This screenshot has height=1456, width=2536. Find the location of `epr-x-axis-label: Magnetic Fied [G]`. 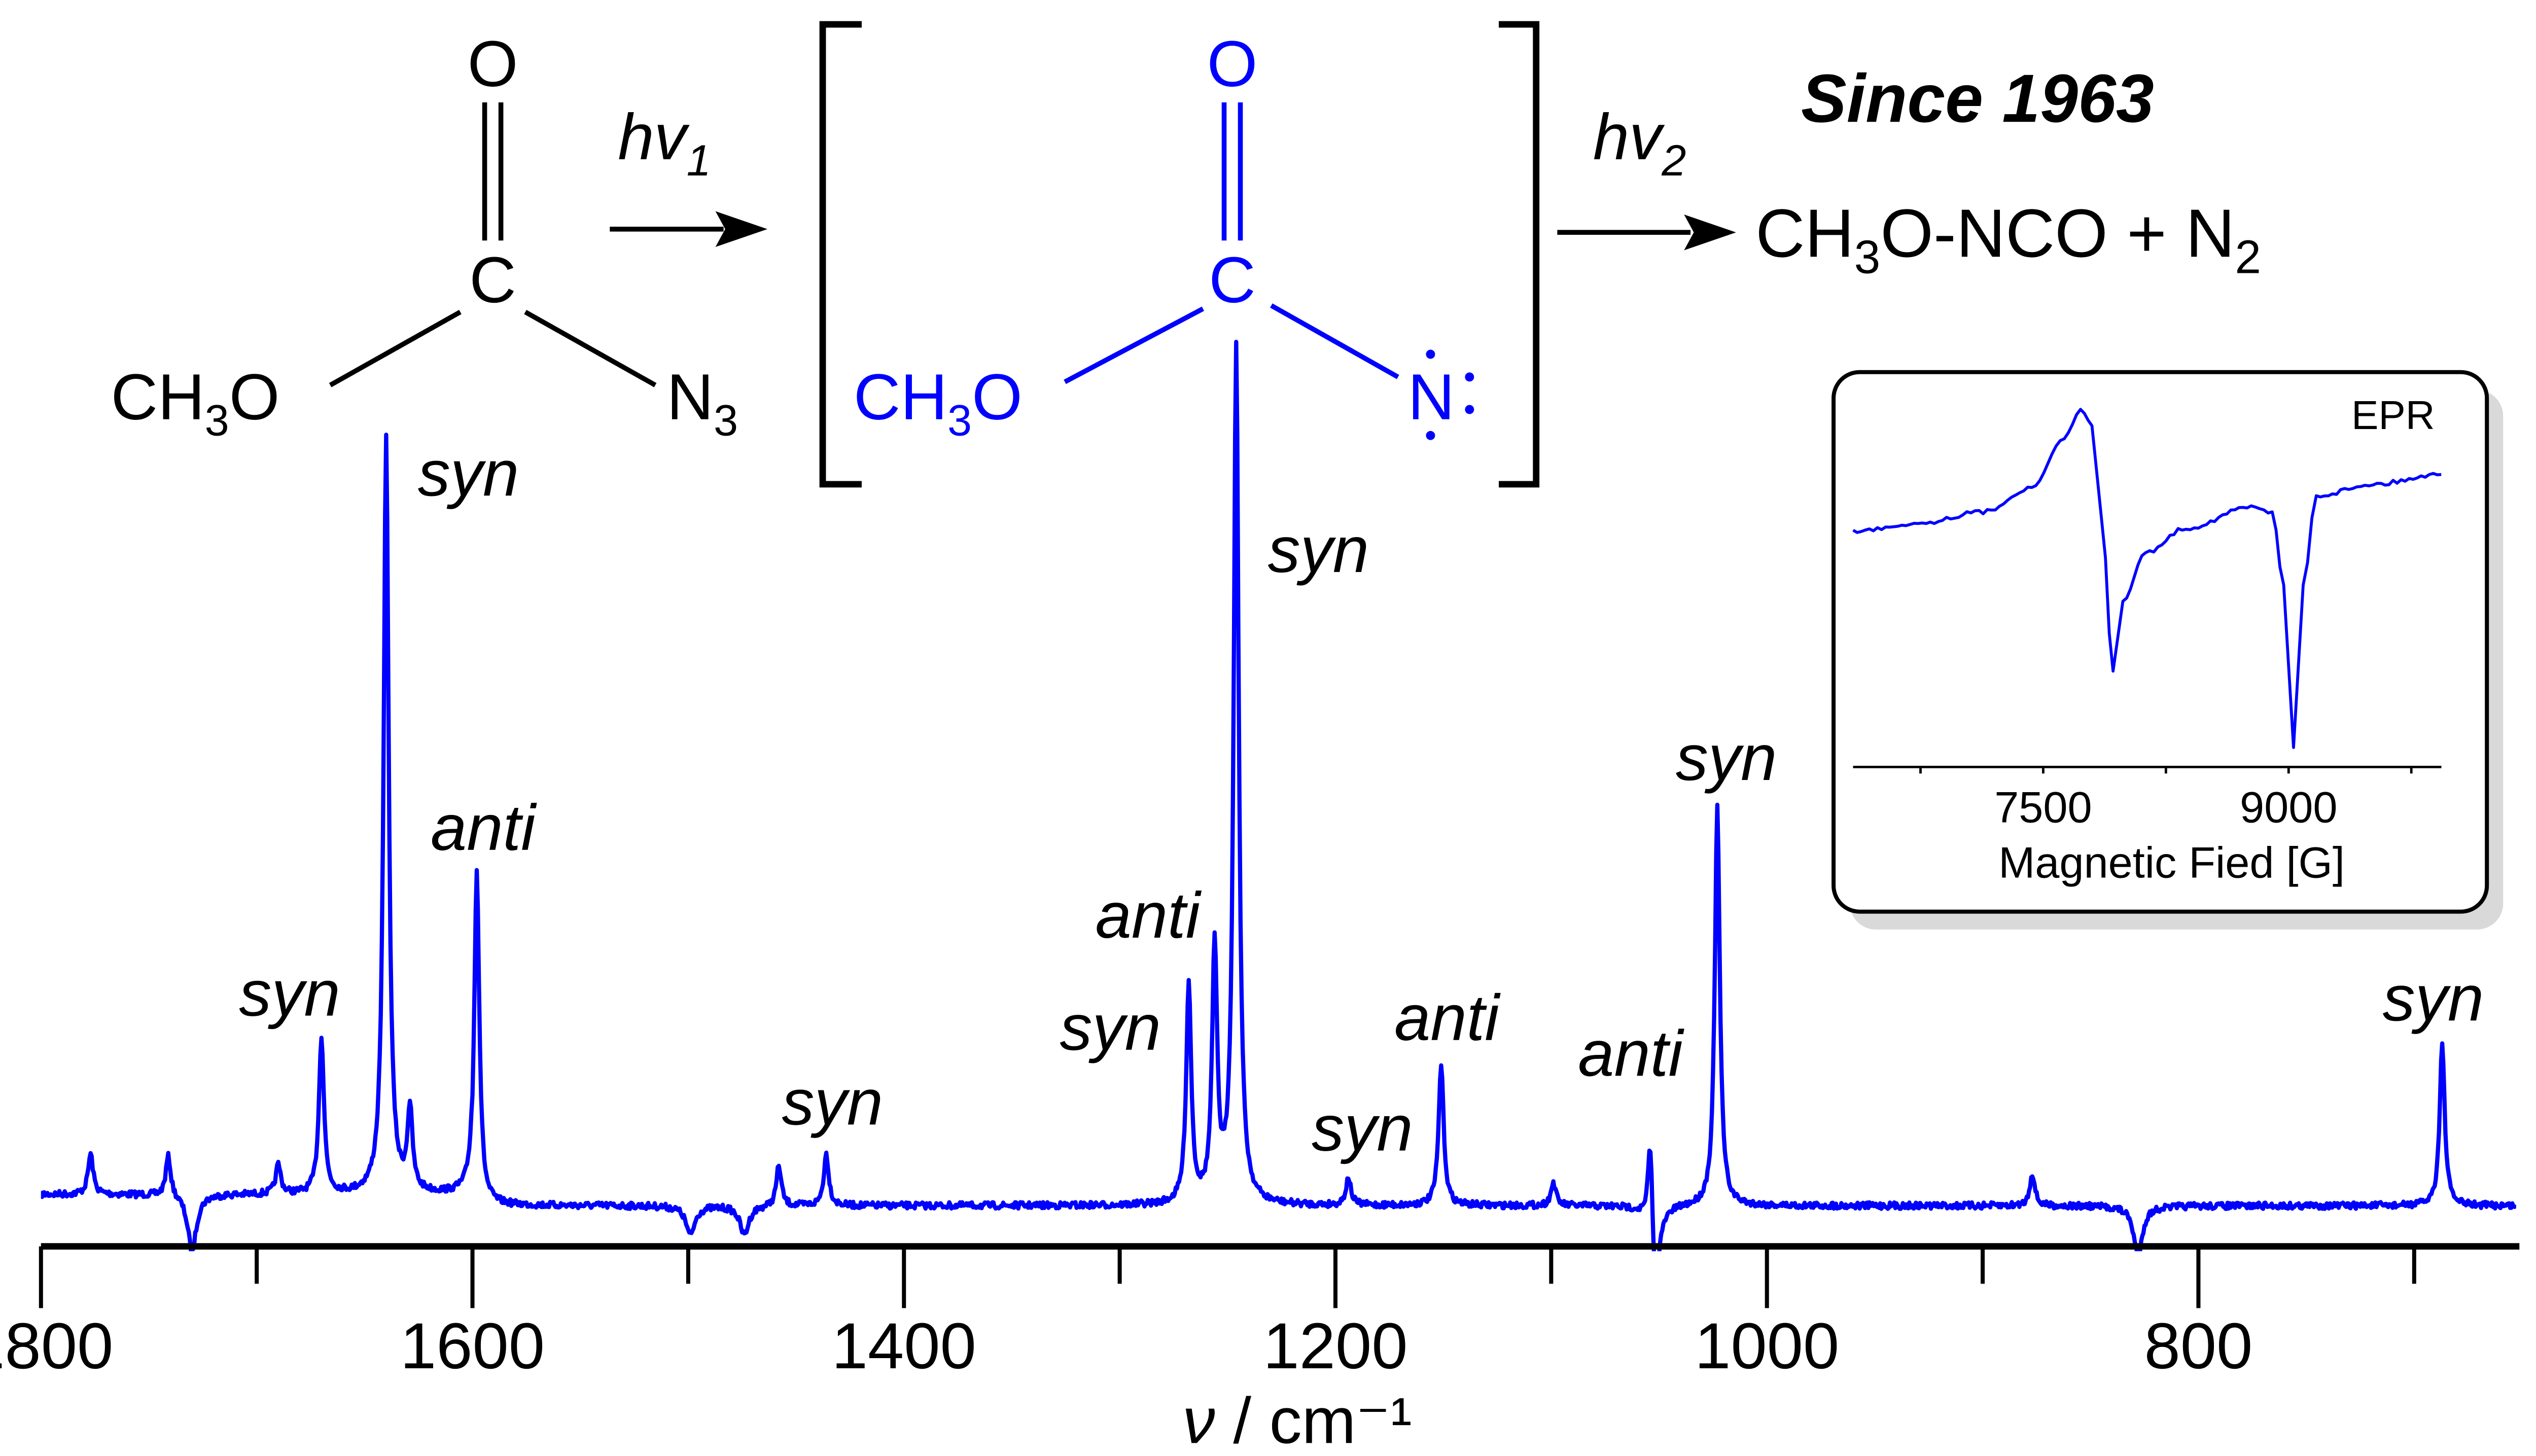

epr-x-axis-label: Magnetic Fied [G] is located at coordinates (2171, 862).